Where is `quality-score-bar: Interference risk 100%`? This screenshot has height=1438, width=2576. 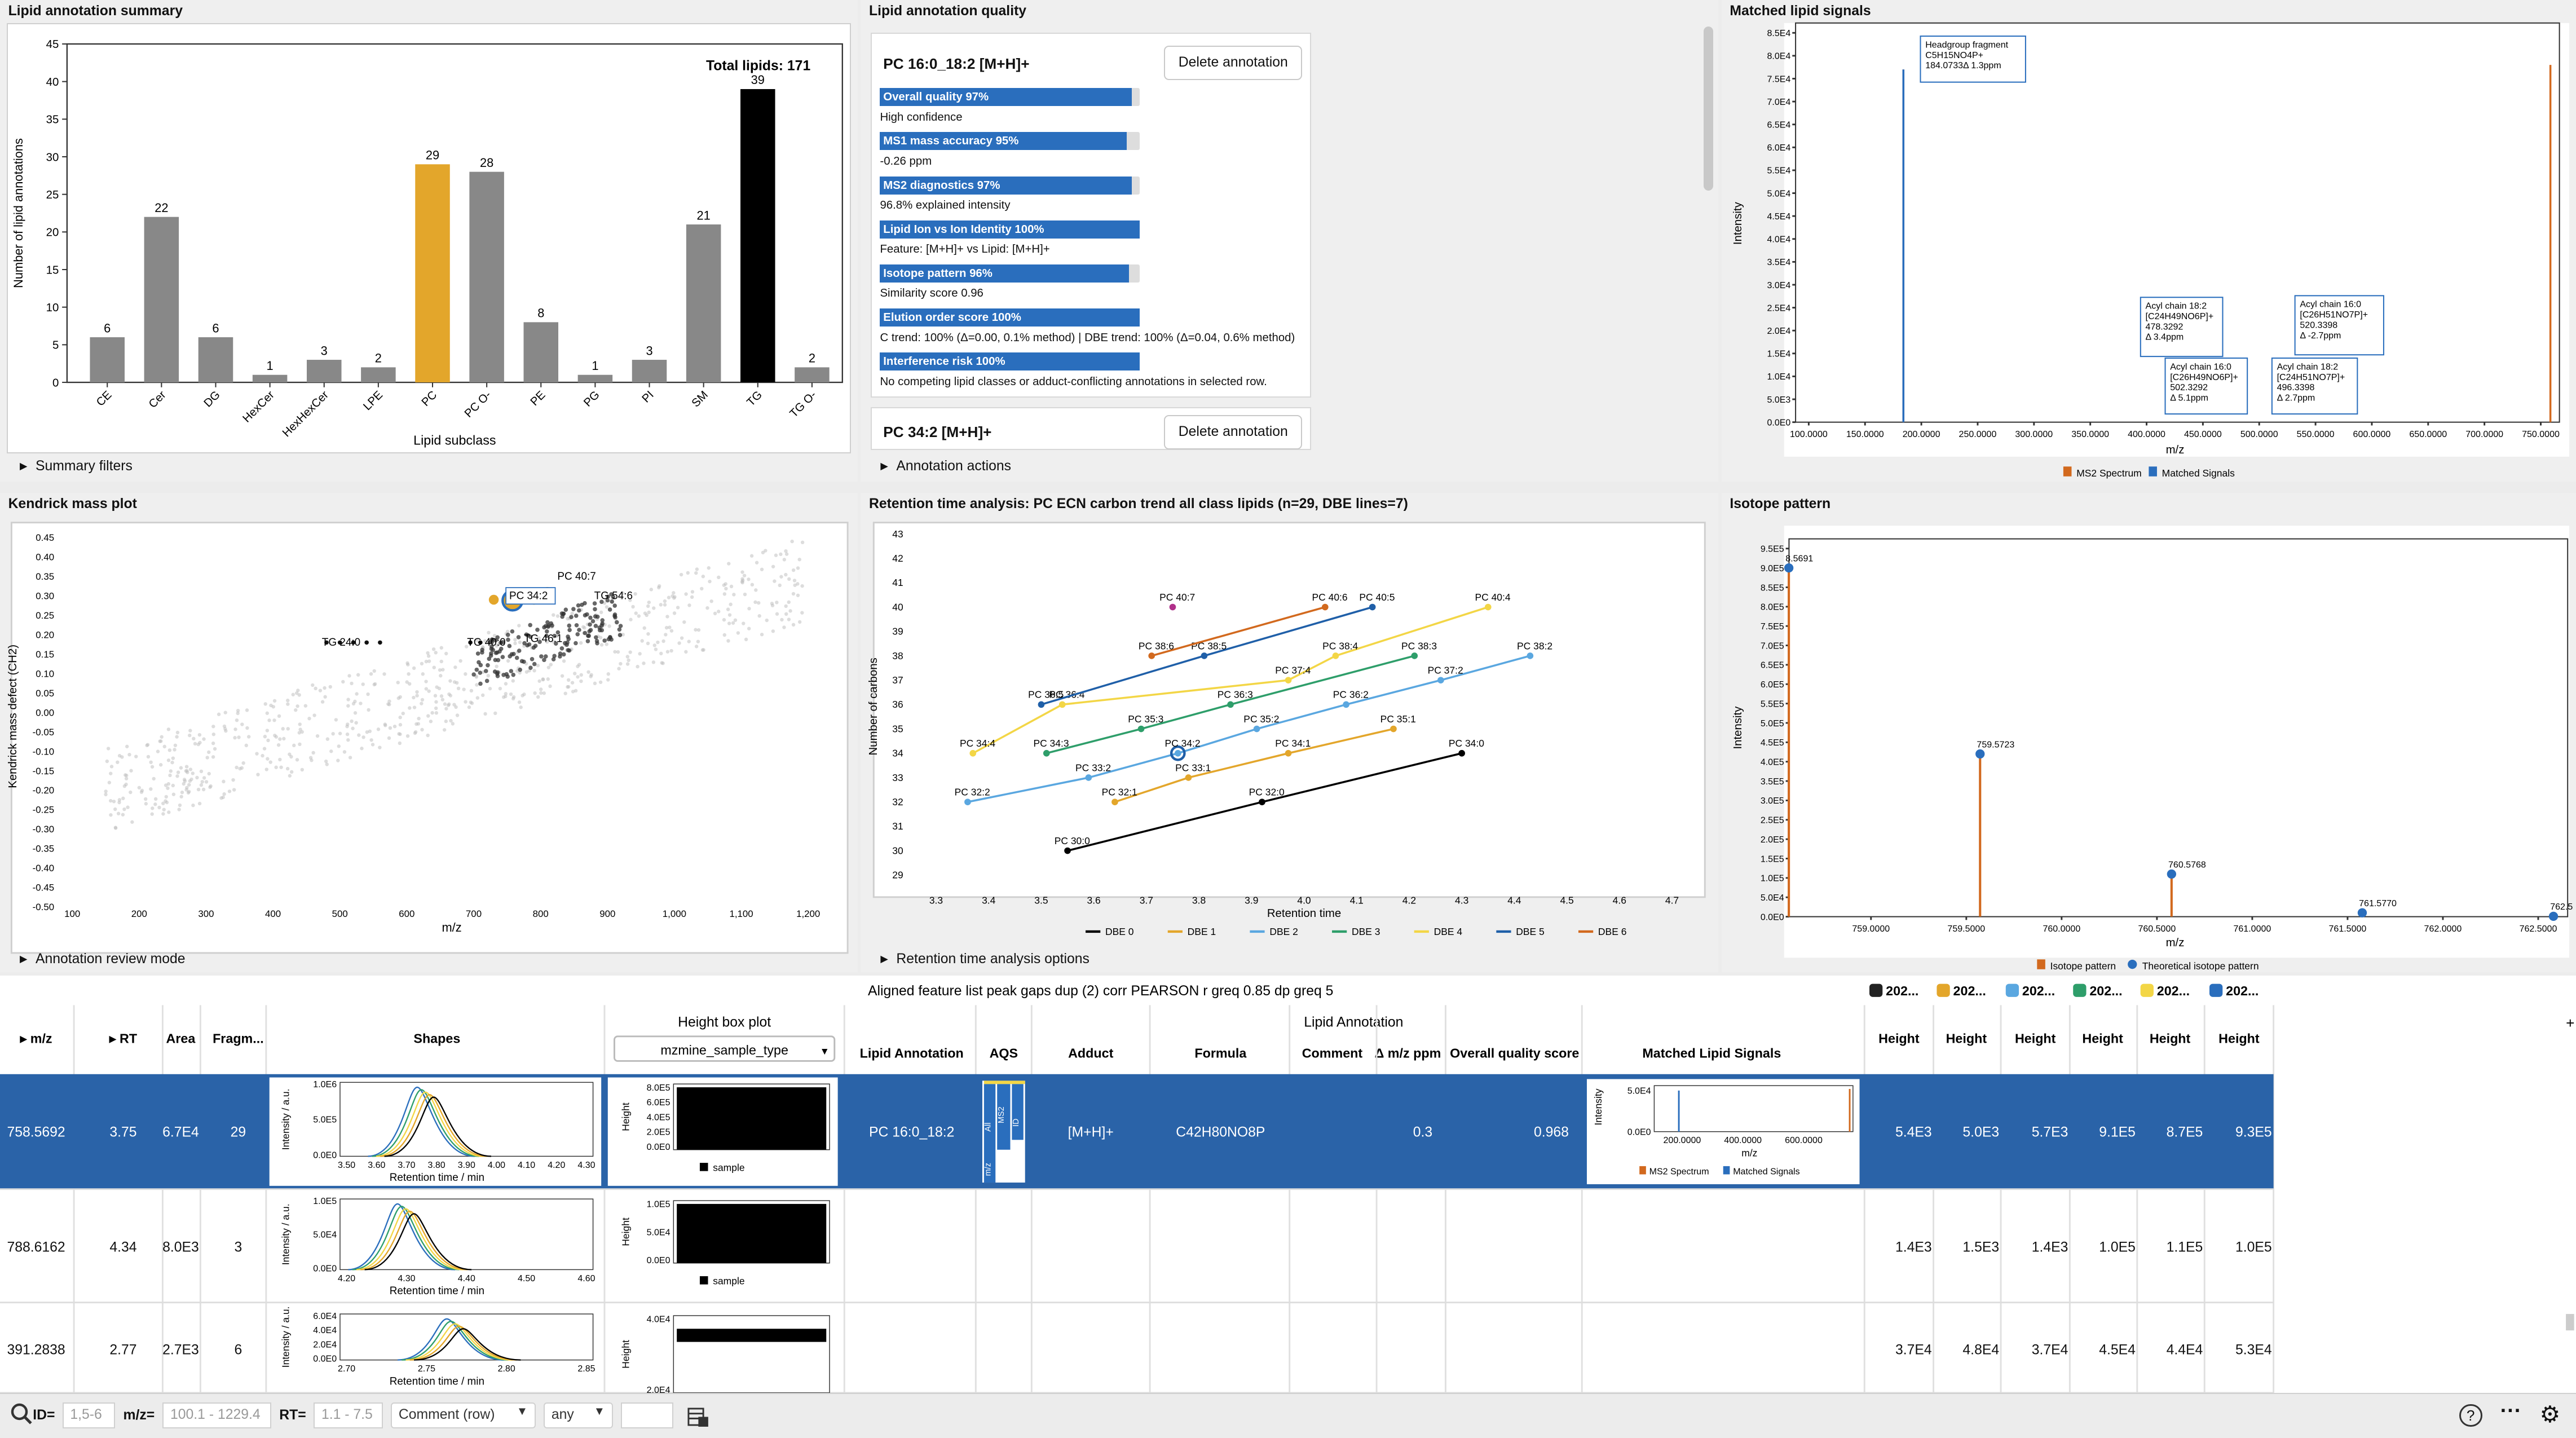 quality-score-bar: Interference risk 100% is located at coordinates (1010, 361).